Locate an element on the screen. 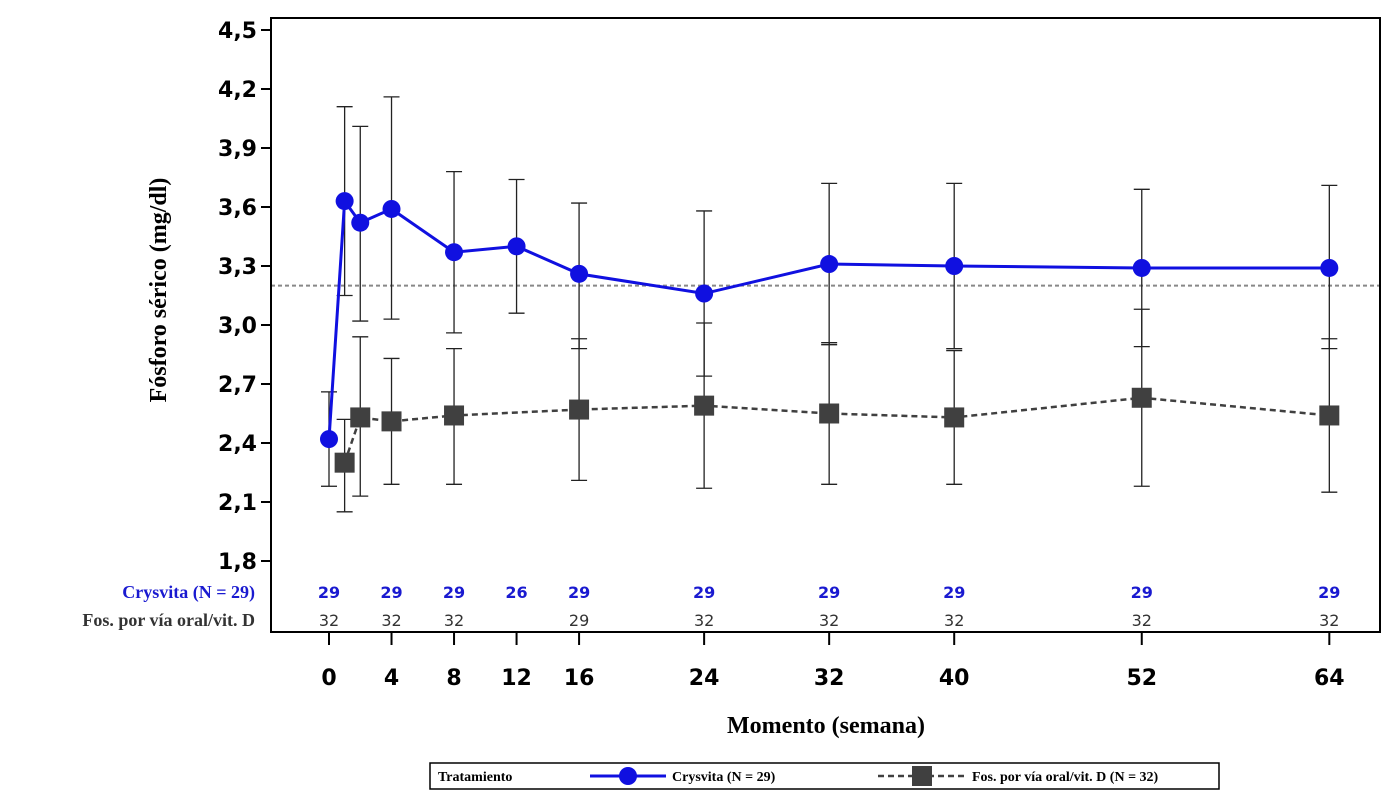 The height and width of the screenshot is (791, 1381). x-tick-label: 52 is located at coordinates (1141, 678).